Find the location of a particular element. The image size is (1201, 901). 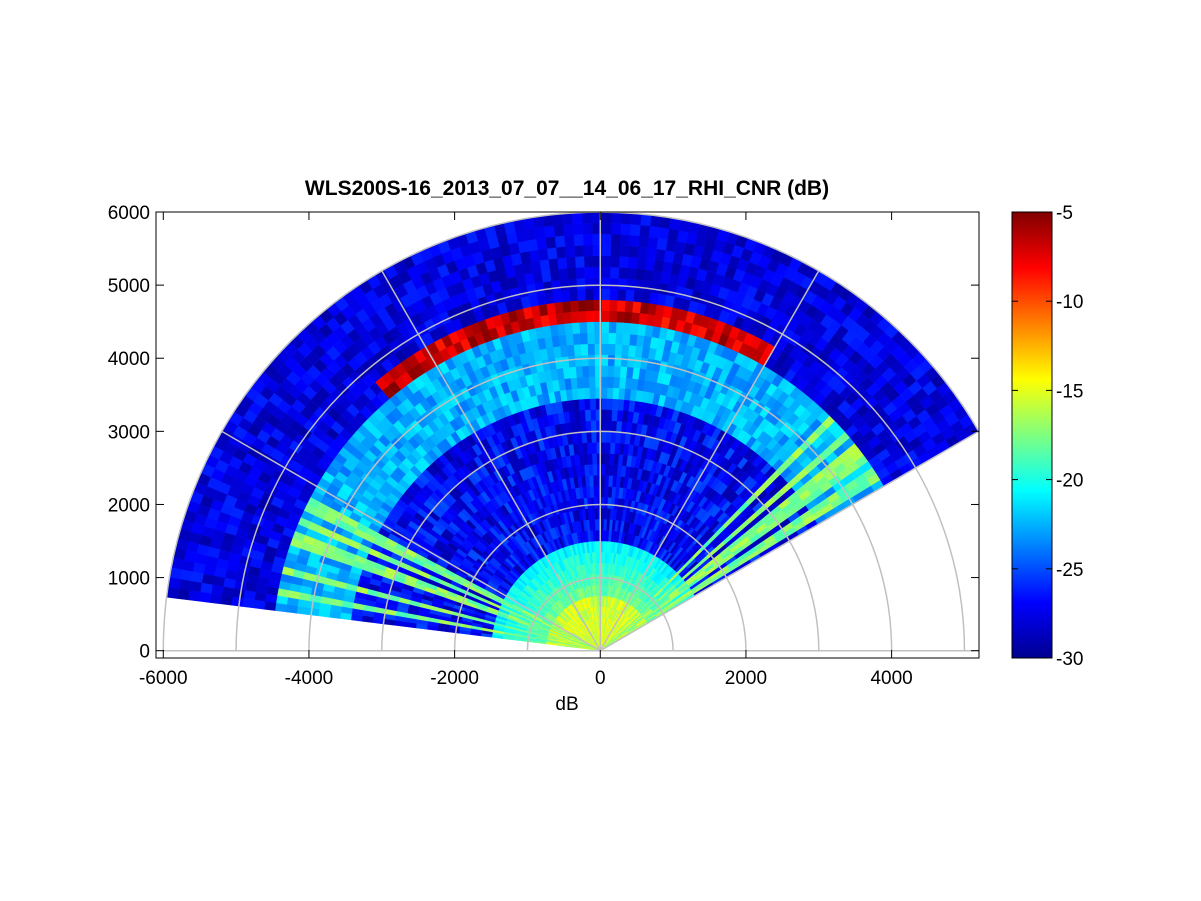

grid-spoke is located at coordinates (789, 541).